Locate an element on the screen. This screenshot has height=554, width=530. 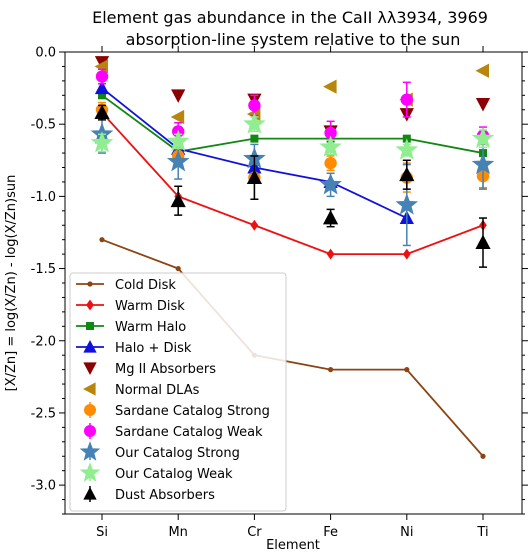
legend-label: Warm Halo is located at coordinates (150, 327).